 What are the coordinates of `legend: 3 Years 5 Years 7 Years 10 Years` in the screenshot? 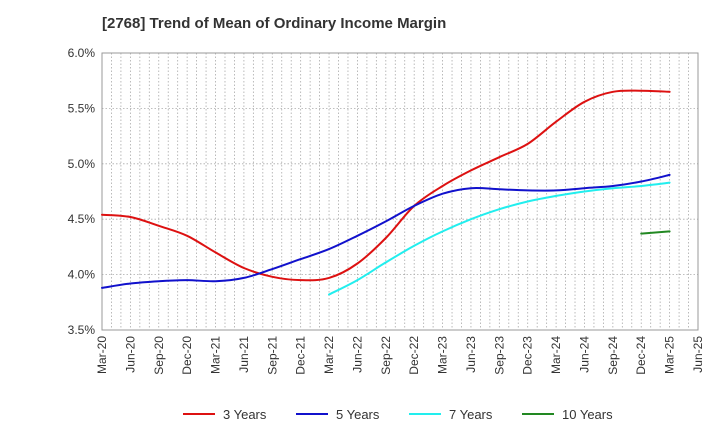 It's located at (398, 414).